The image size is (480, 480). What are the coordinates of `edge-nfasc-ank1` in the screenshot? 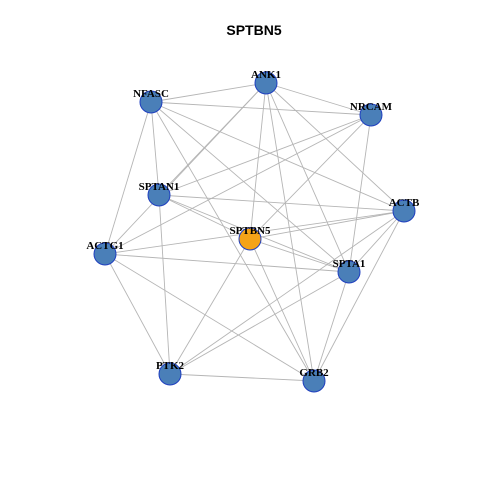 It's located at (208, 92).